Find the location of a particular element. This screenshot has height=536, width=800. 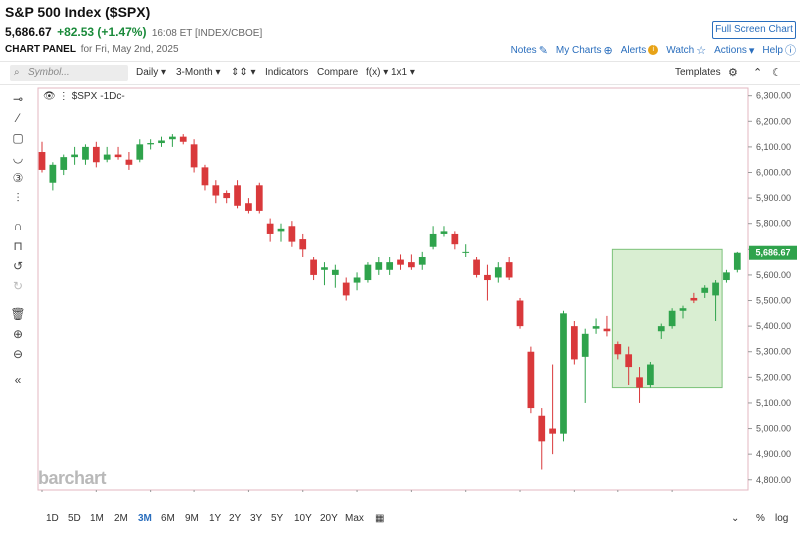

fib-icon: ⫶ is located at coordinates (18, 198).